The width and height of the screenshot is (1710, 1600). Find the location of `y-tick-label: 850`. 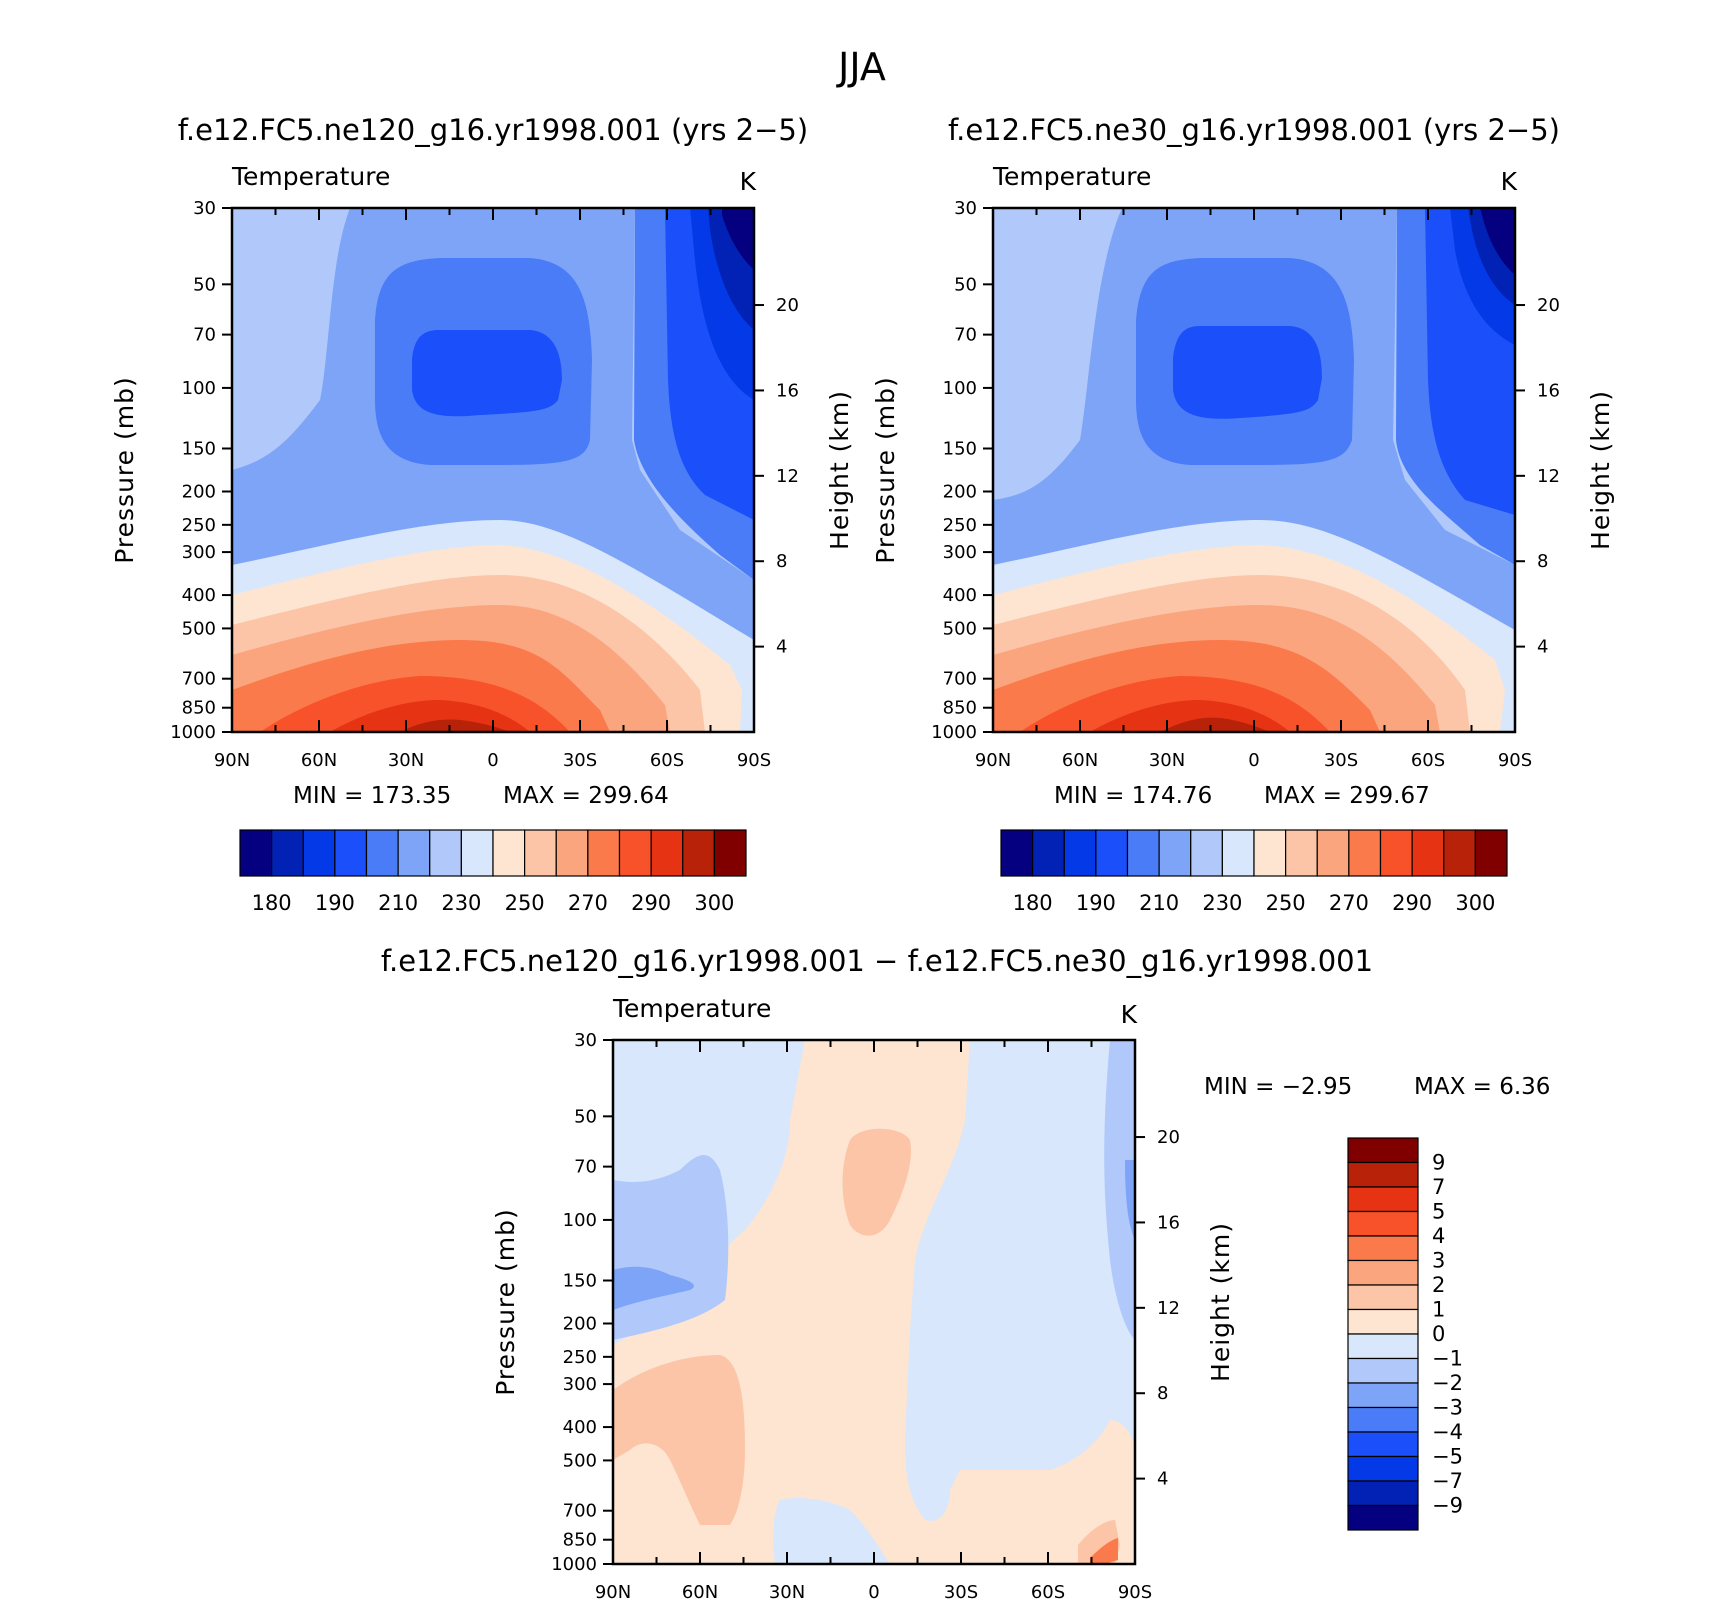

y-tick-label: 850 is located at coordinates (199, 708).